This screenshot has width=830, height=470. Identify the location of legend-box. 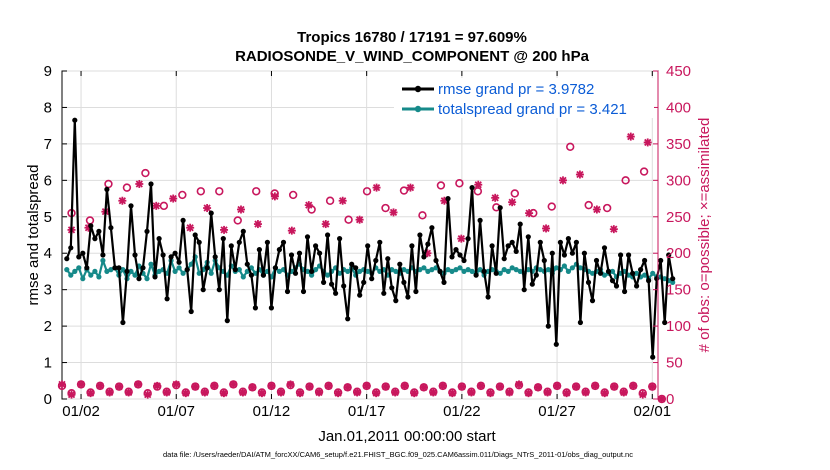
(524, 98).